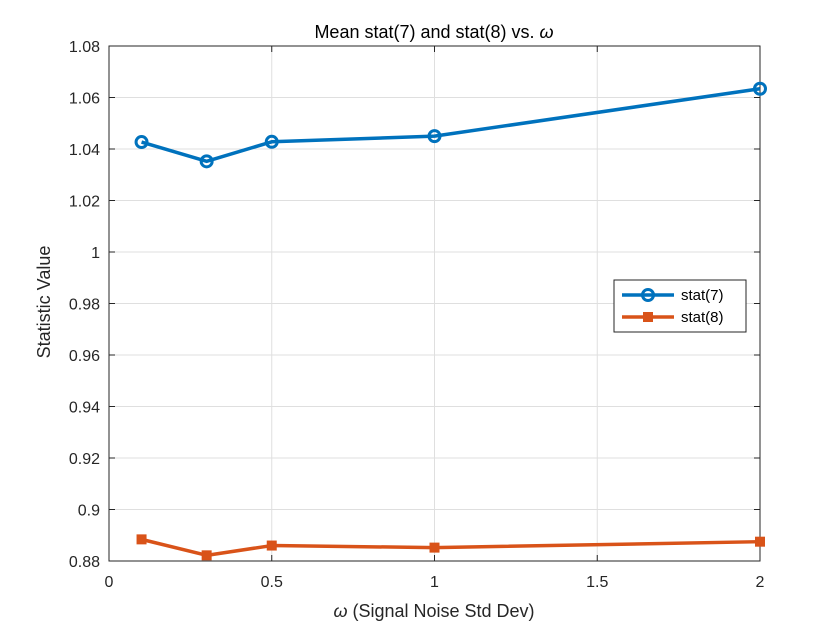  Describe the element at coordinates (440, 611) in the screenshot. I see `x-axis-label-text: (Signal Noise Std Dev)` at that location.